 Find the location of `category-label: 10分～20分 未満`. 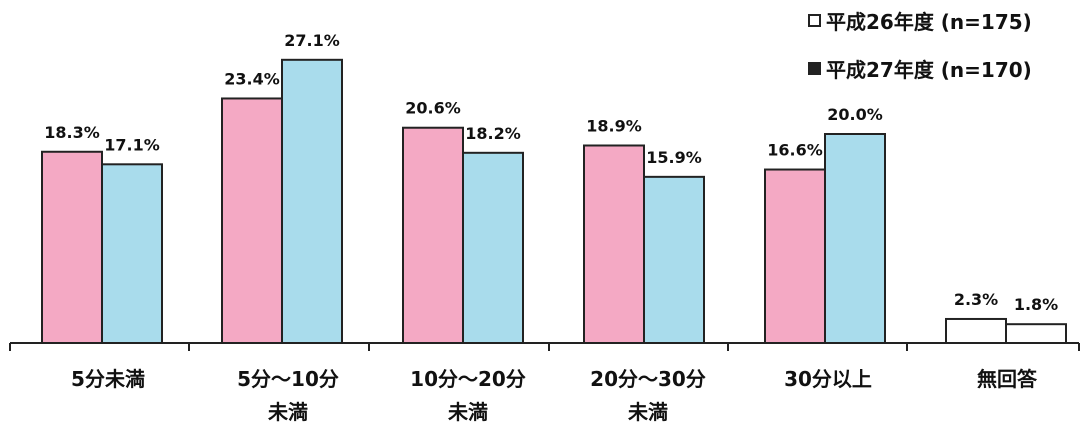

category-label: 10分～20分 未満 is located at coordinates (468, 395).